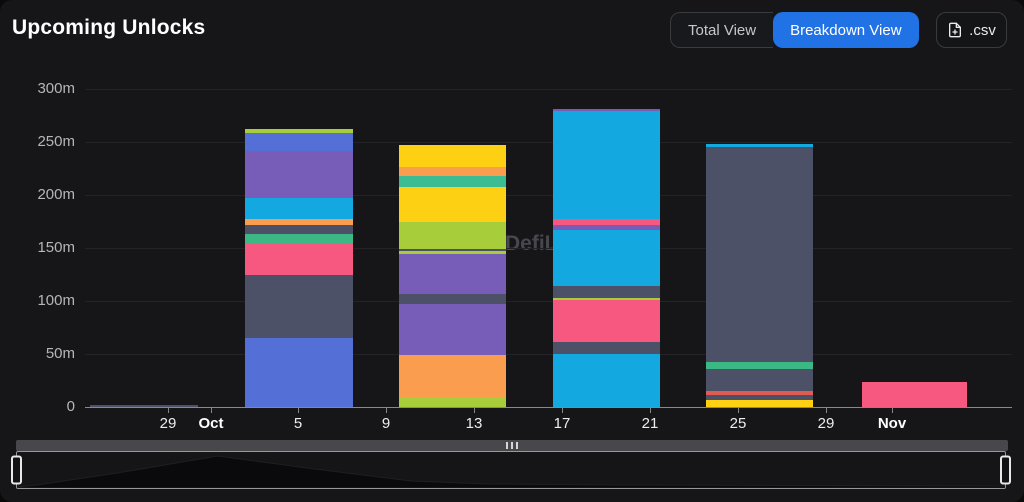 The image size is (1024, 502). What do you see at coordinates (474, 423) in the screenshot?
I see `x-tick-label: 13` at bounding box center [474, 423].